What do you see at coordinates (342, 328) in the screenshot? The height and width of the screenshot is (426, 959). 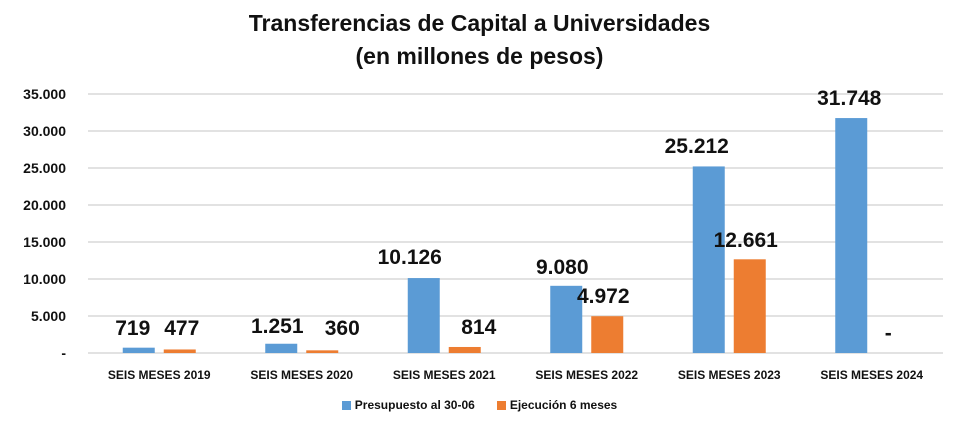 I see `data-label-ejecucion: 360` at bounding box center [342, 328].